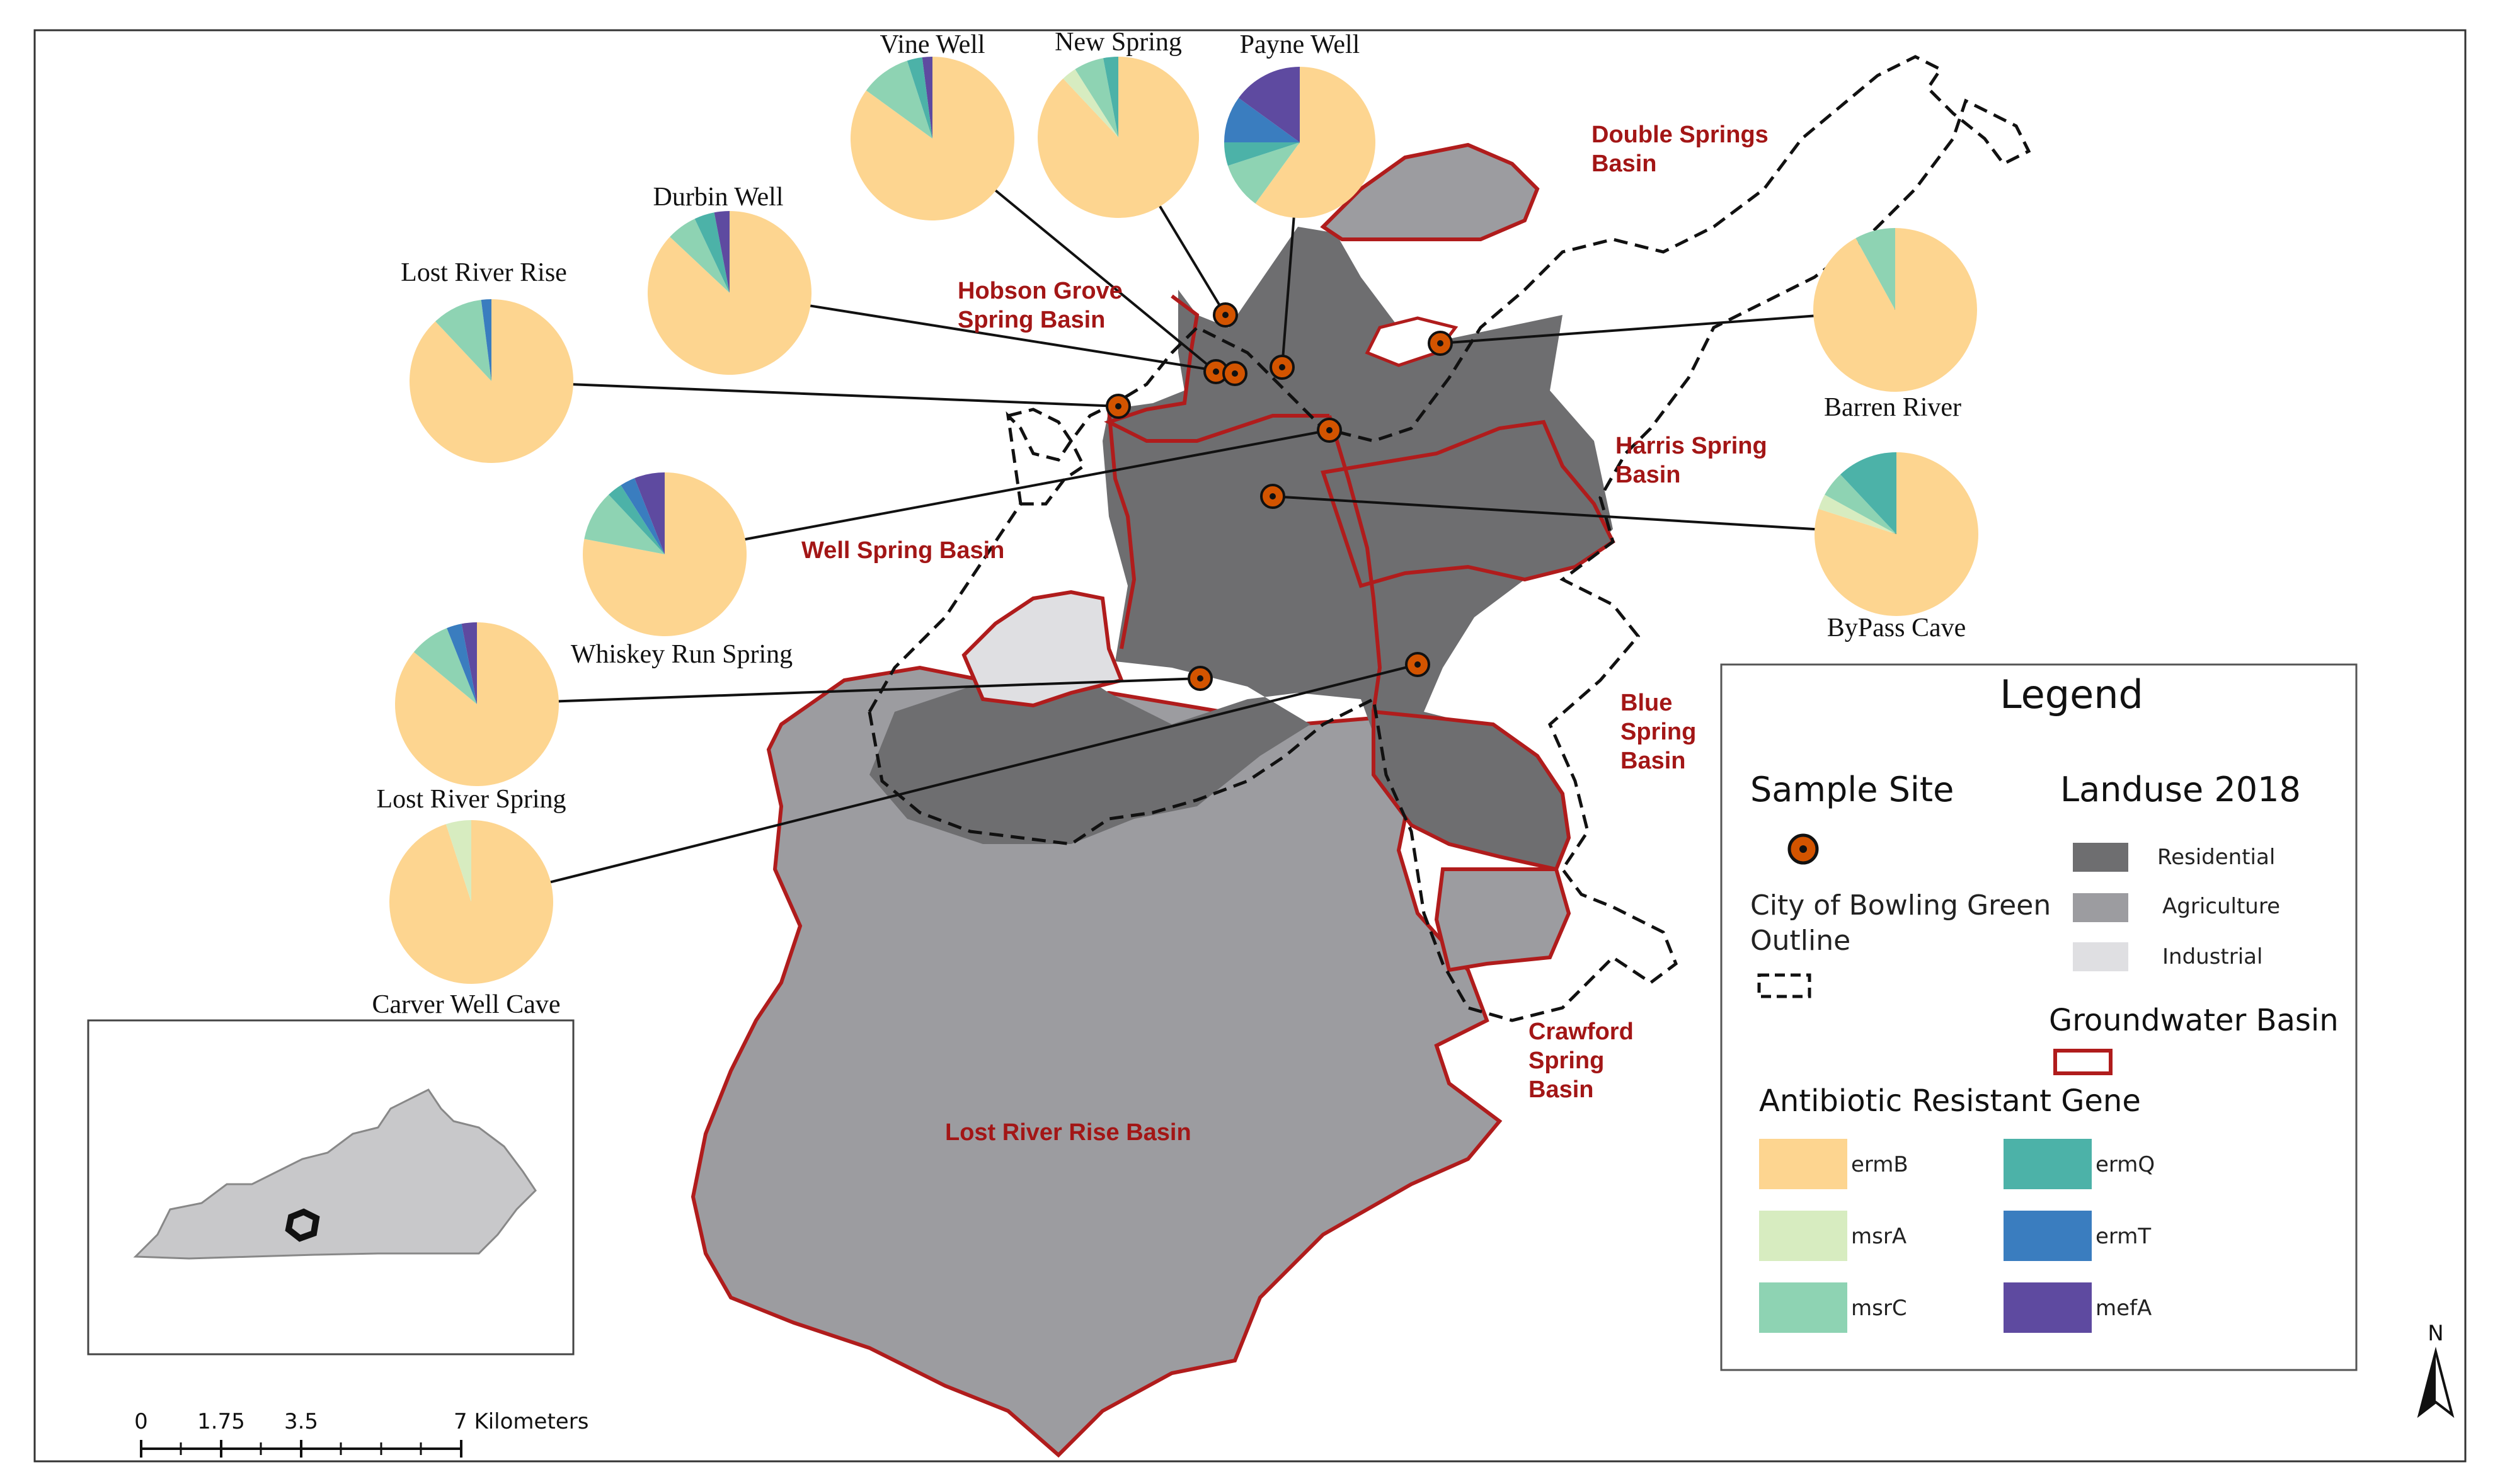 The height and width of the screenshot is (1484, 2500). Describe the element at coordinates (805, 394) in the screenshot. I see `connector-lost-river-rise` at that location.